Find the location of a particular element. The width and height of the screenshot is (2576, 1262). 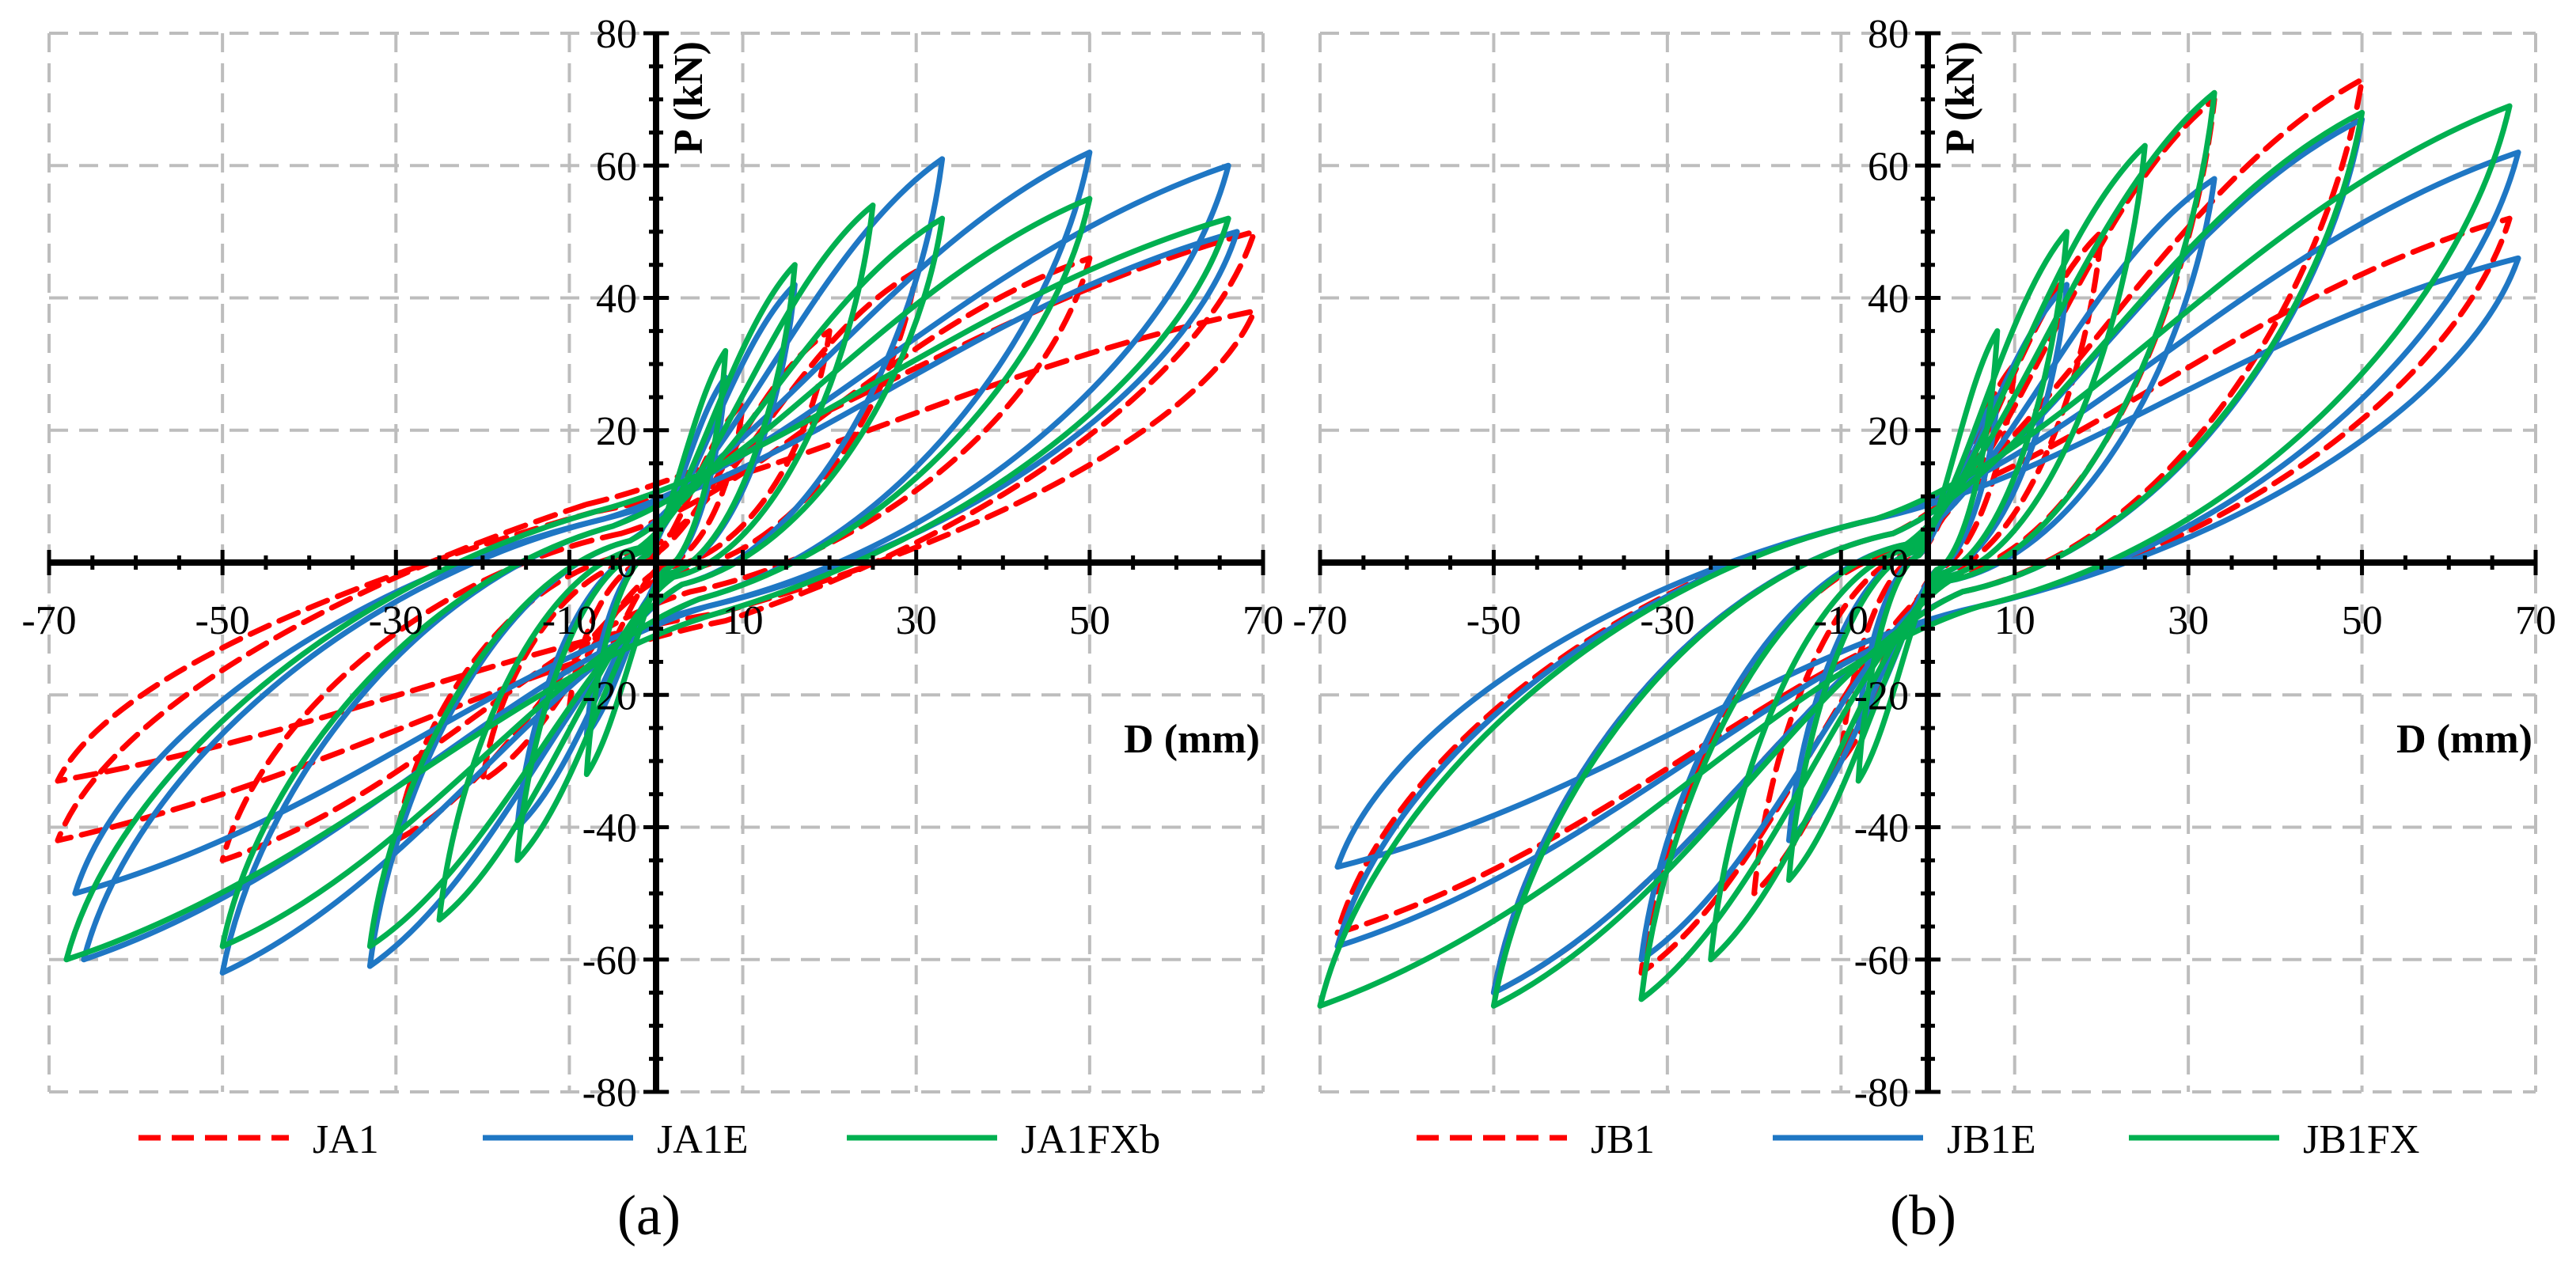

legend-label-jb1fx: JB1FX is located at coordinates (2361, 1139).